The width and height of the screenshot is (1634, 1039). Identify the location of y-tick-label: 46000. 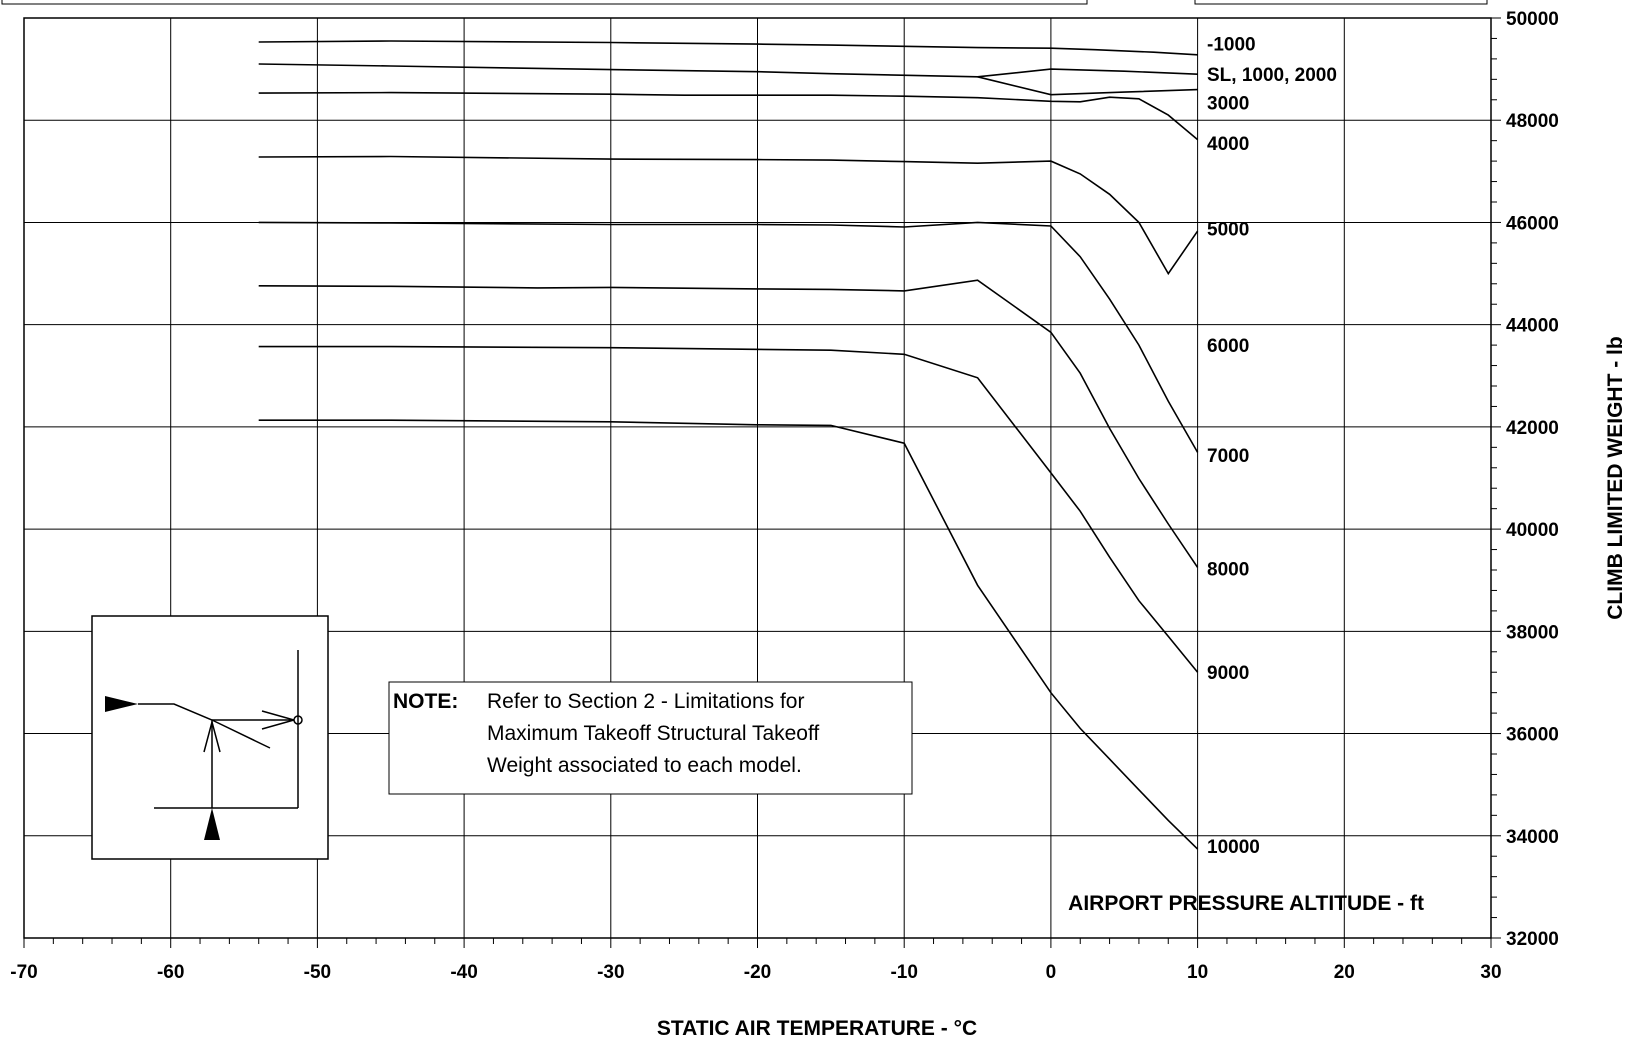
(1532, 223).